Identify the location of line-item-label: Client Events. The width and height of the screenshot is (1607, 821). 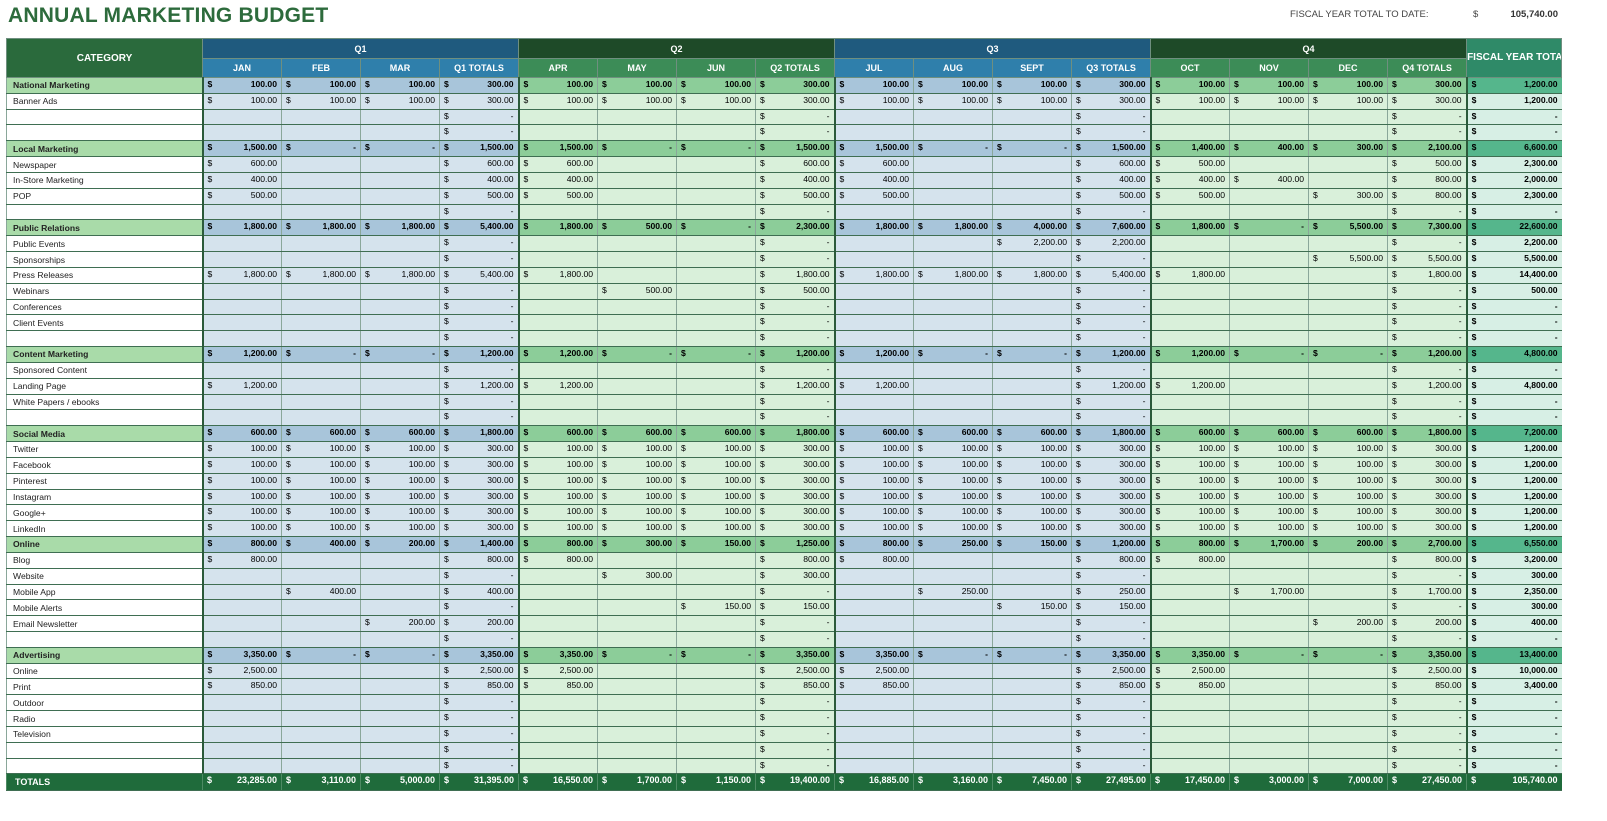
(104, 323).